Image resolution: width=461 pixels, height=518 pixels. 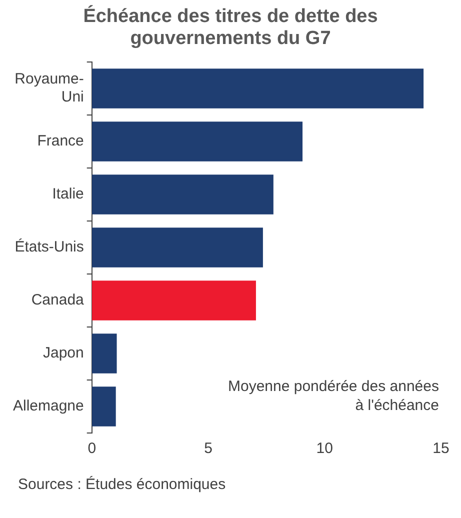 What do you see at coordinates (68, 194) in the screenshot?
I see `y-tick-label: Italie` at bounding box center [68, 194].